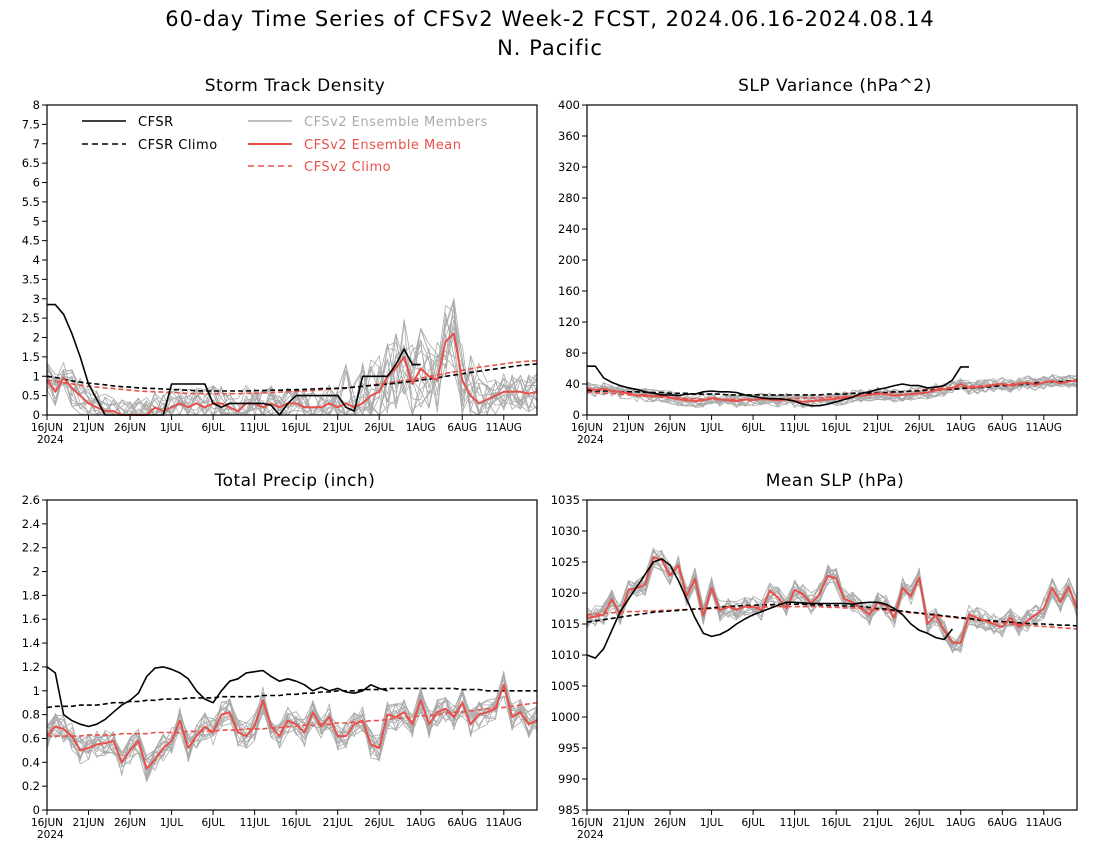  What do you see at coordinates (569, 291) in the screenshot?
I see `y-tick-label: 160` at bounding box center [569, 291].